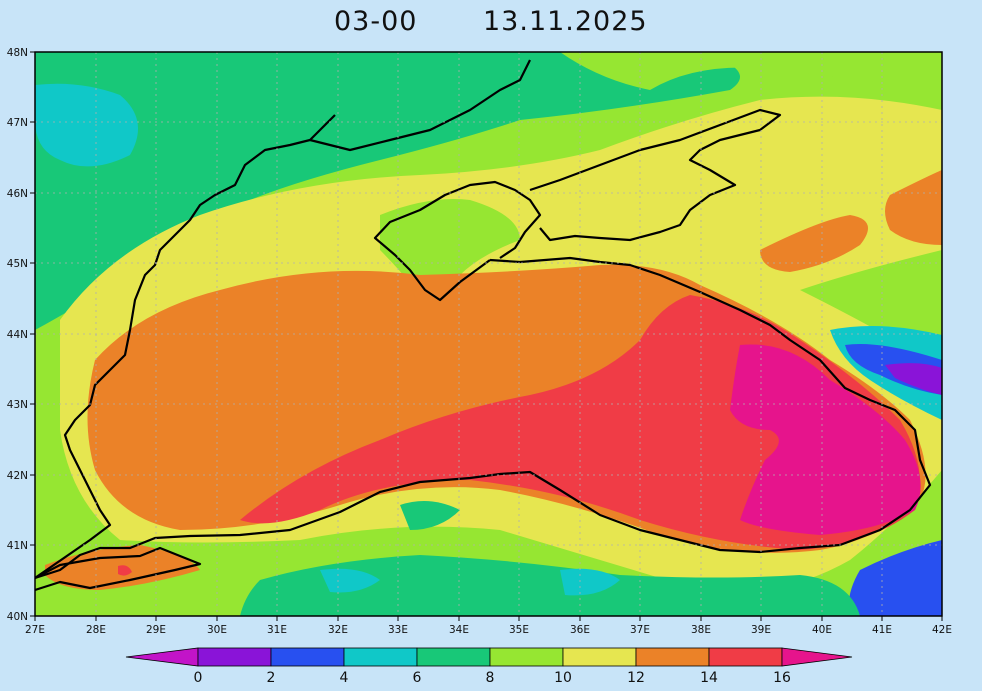  What do you see at coordinates (565, 21) in the screenshot?
I see `map-title-date: 13.11.2025` at bounding box center [565, 21].